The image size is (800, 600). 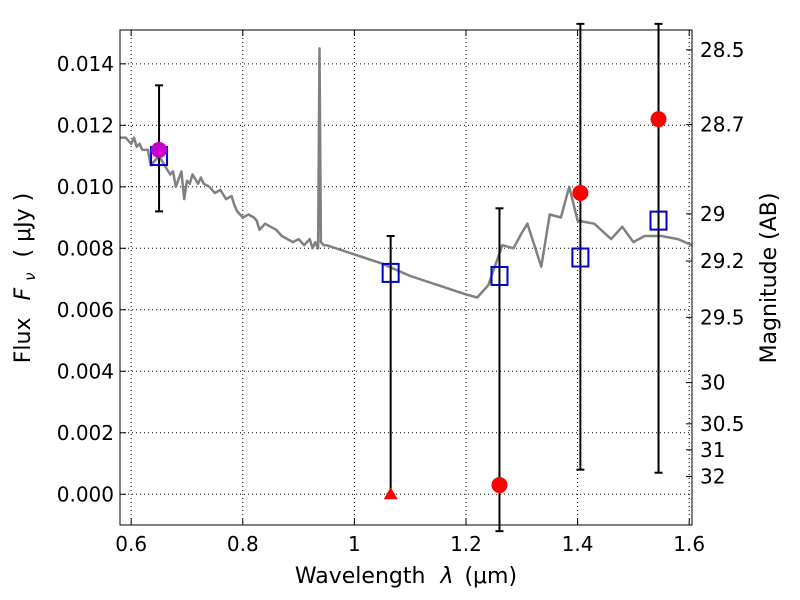 What do you see at coordinates (390, 493) in the screenshot?
I see `observed-upper-limit-marker` at bounding box center [390, 493].